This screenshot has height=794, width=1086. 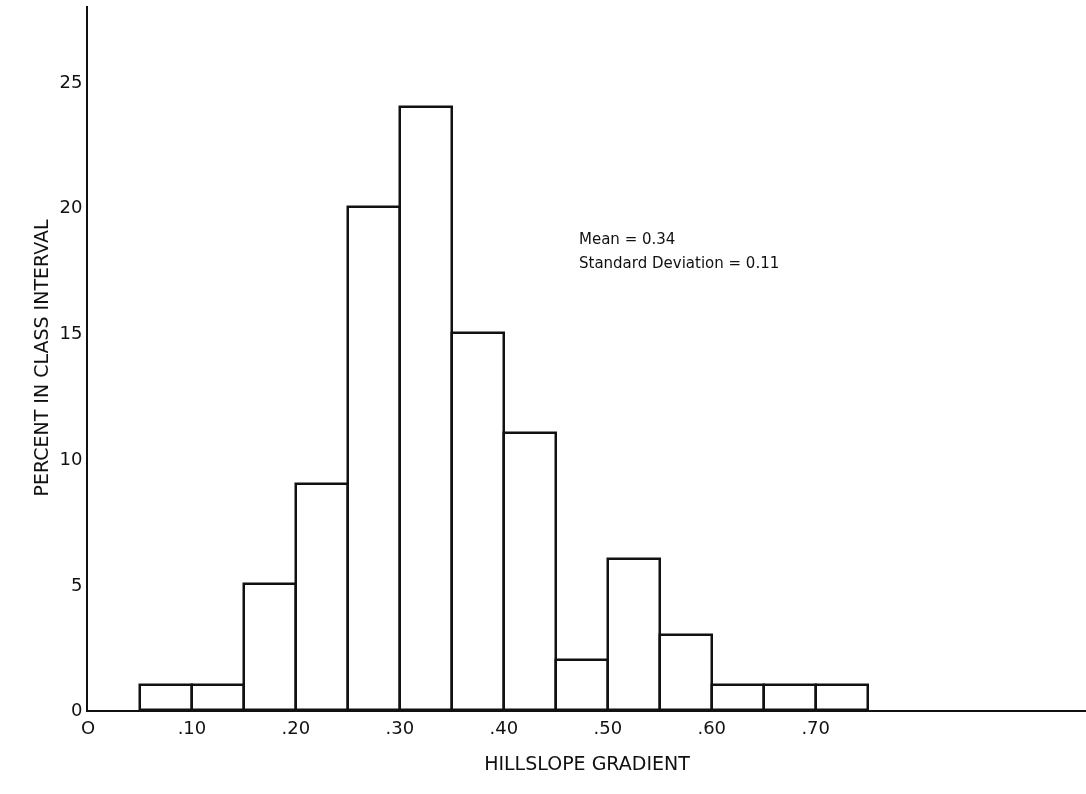 What do you see at coordinates (76, 584) in the screenshot?
I see `y-tick-label: 5` at bounding box center [76, 584].